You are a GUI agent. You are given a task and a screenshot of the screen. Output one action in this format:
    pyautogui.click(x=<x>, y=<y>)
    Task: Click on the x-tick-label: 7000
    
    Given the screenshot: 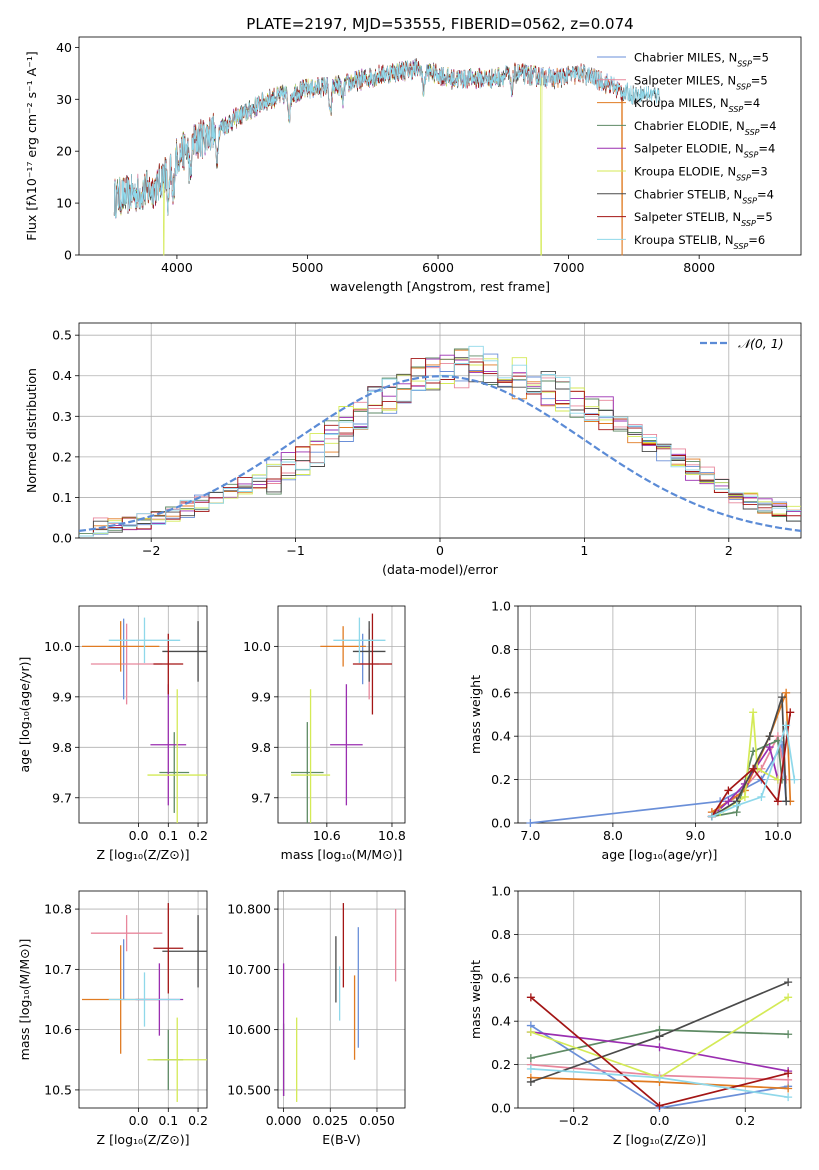 What is the action you would take?
    pyautogui.click(x=569, y=267)
    